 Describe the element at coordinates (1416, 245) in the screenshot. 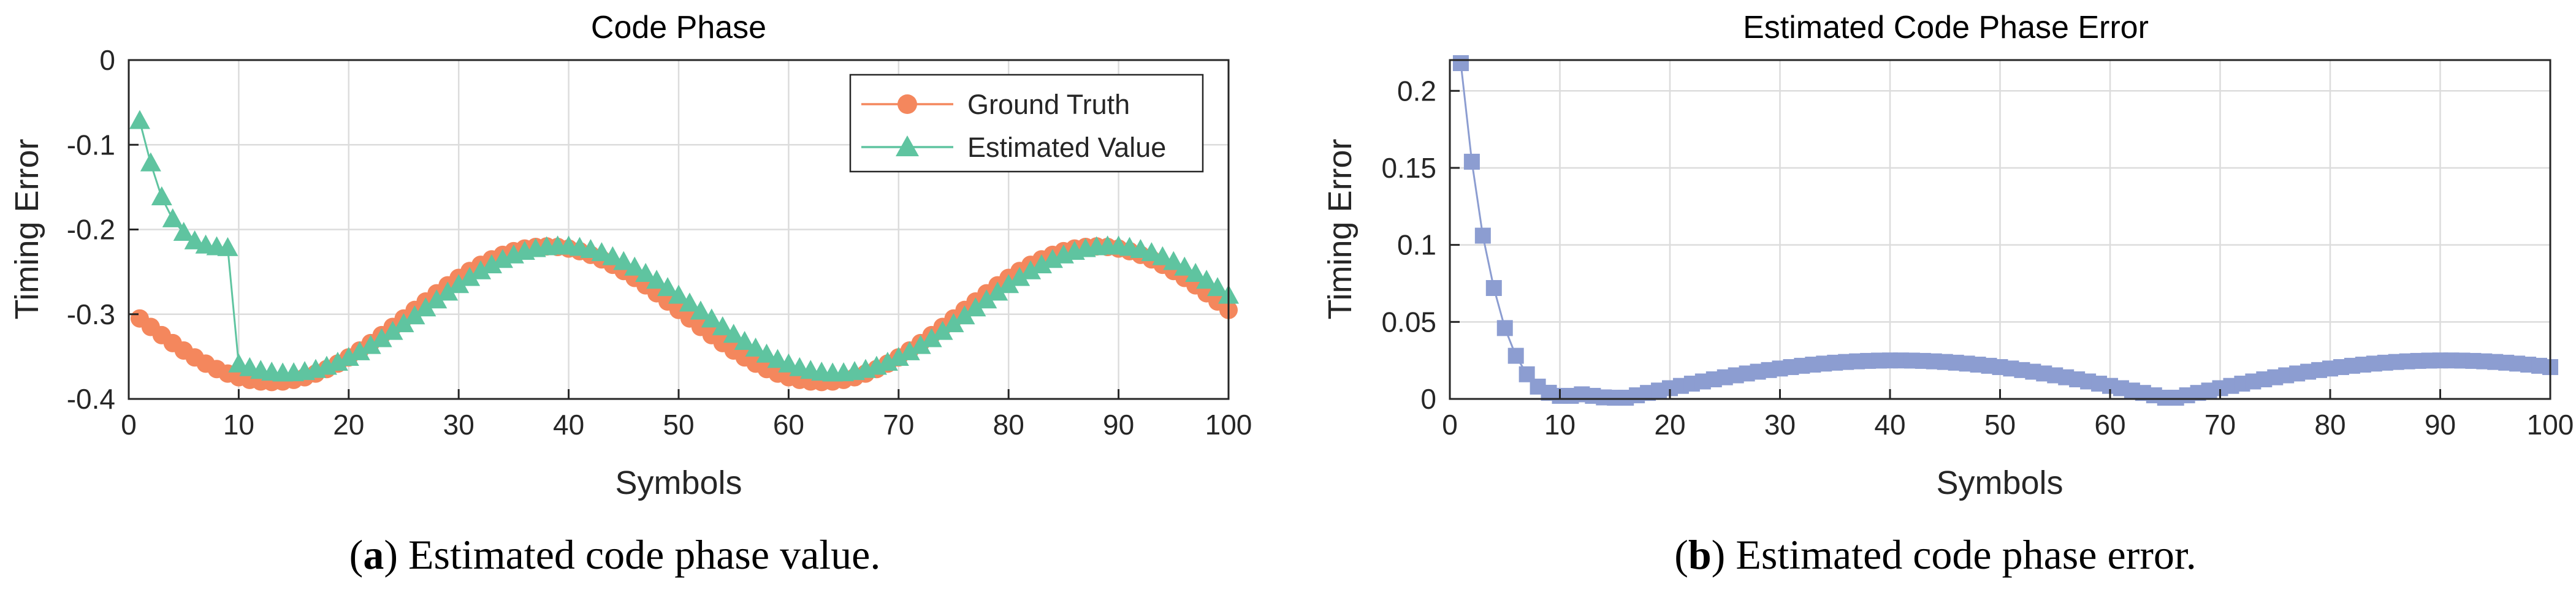

I see `y-tick-label: 0.1` at that location.